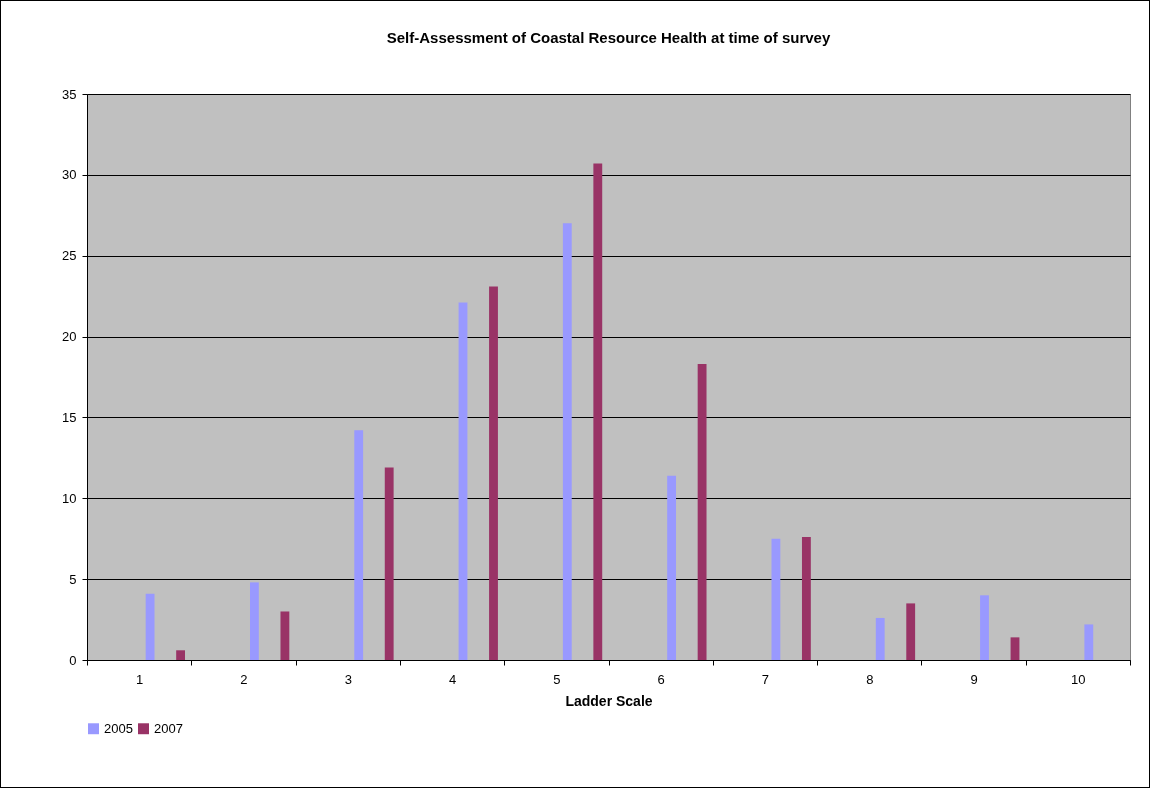  What do you see at coordinates (69, 498) in the screenshot?
I see `y-tick-label: 10` at bounding box center [69, 498].